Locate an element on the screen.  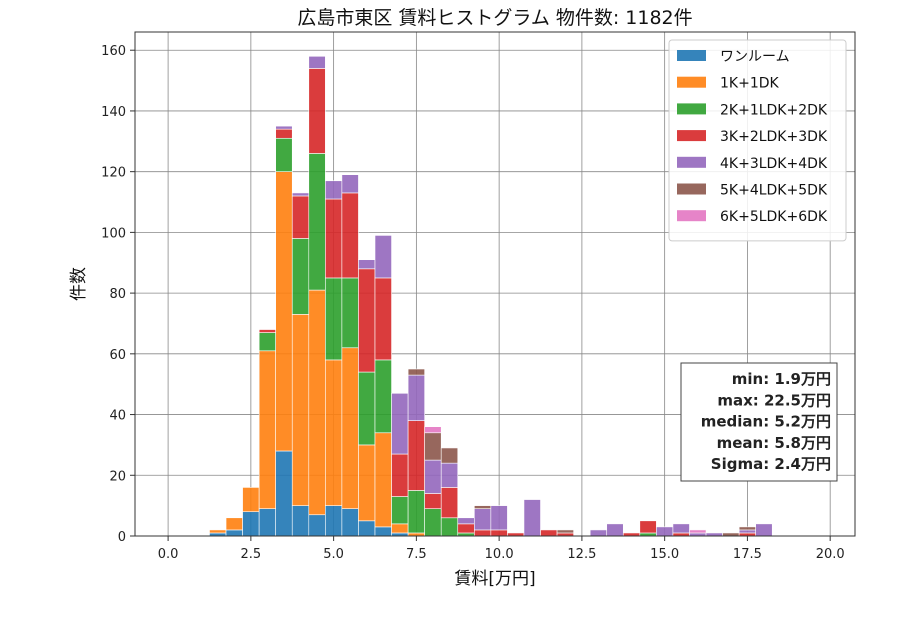
y-axis-title: 件数 is located at coordinates (79, 284).